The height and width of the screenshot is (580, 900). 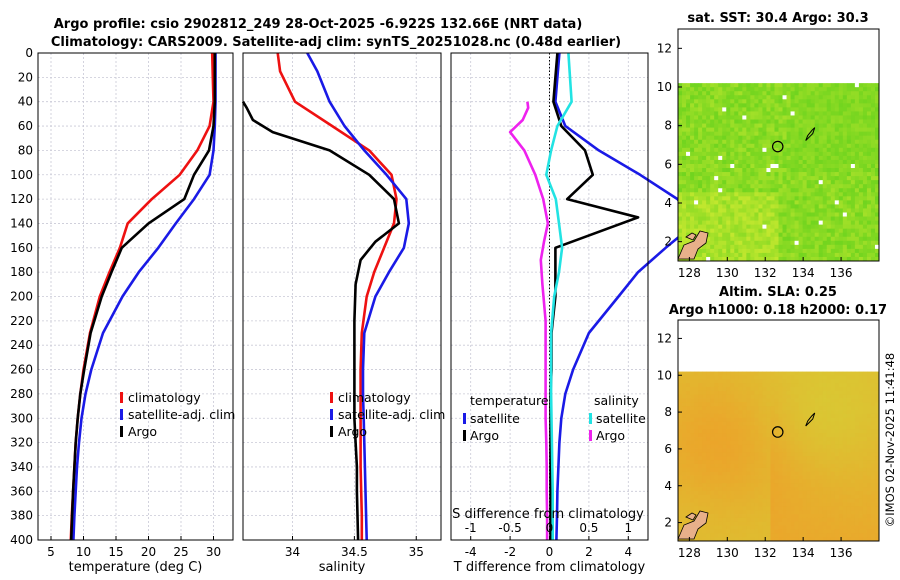 I want to click on map-x-tick-label: 130, so click(x=727, y=553).